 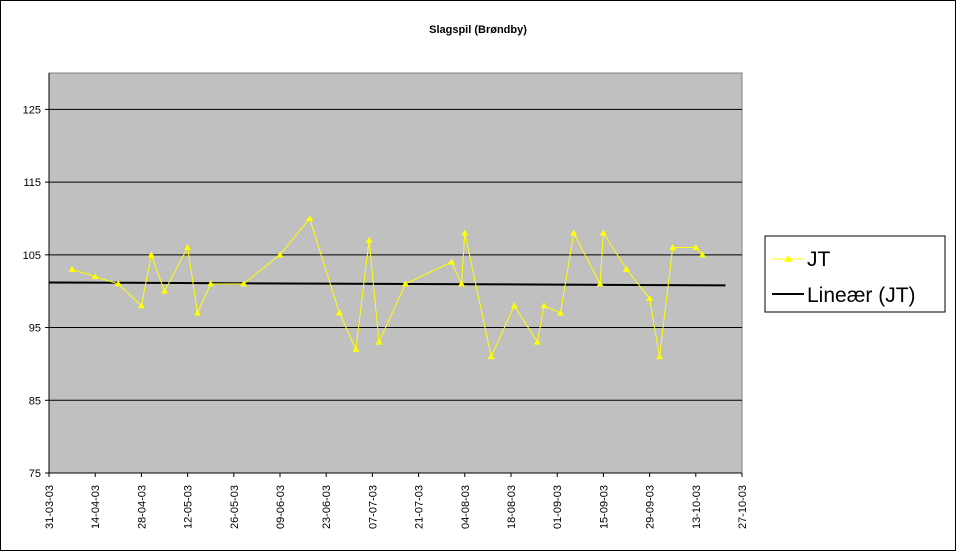 What do you see at coordinates (327, 507) in the screenshot?
I see `x-tick-label: 23-06-03` at bounding box center [327, 507].